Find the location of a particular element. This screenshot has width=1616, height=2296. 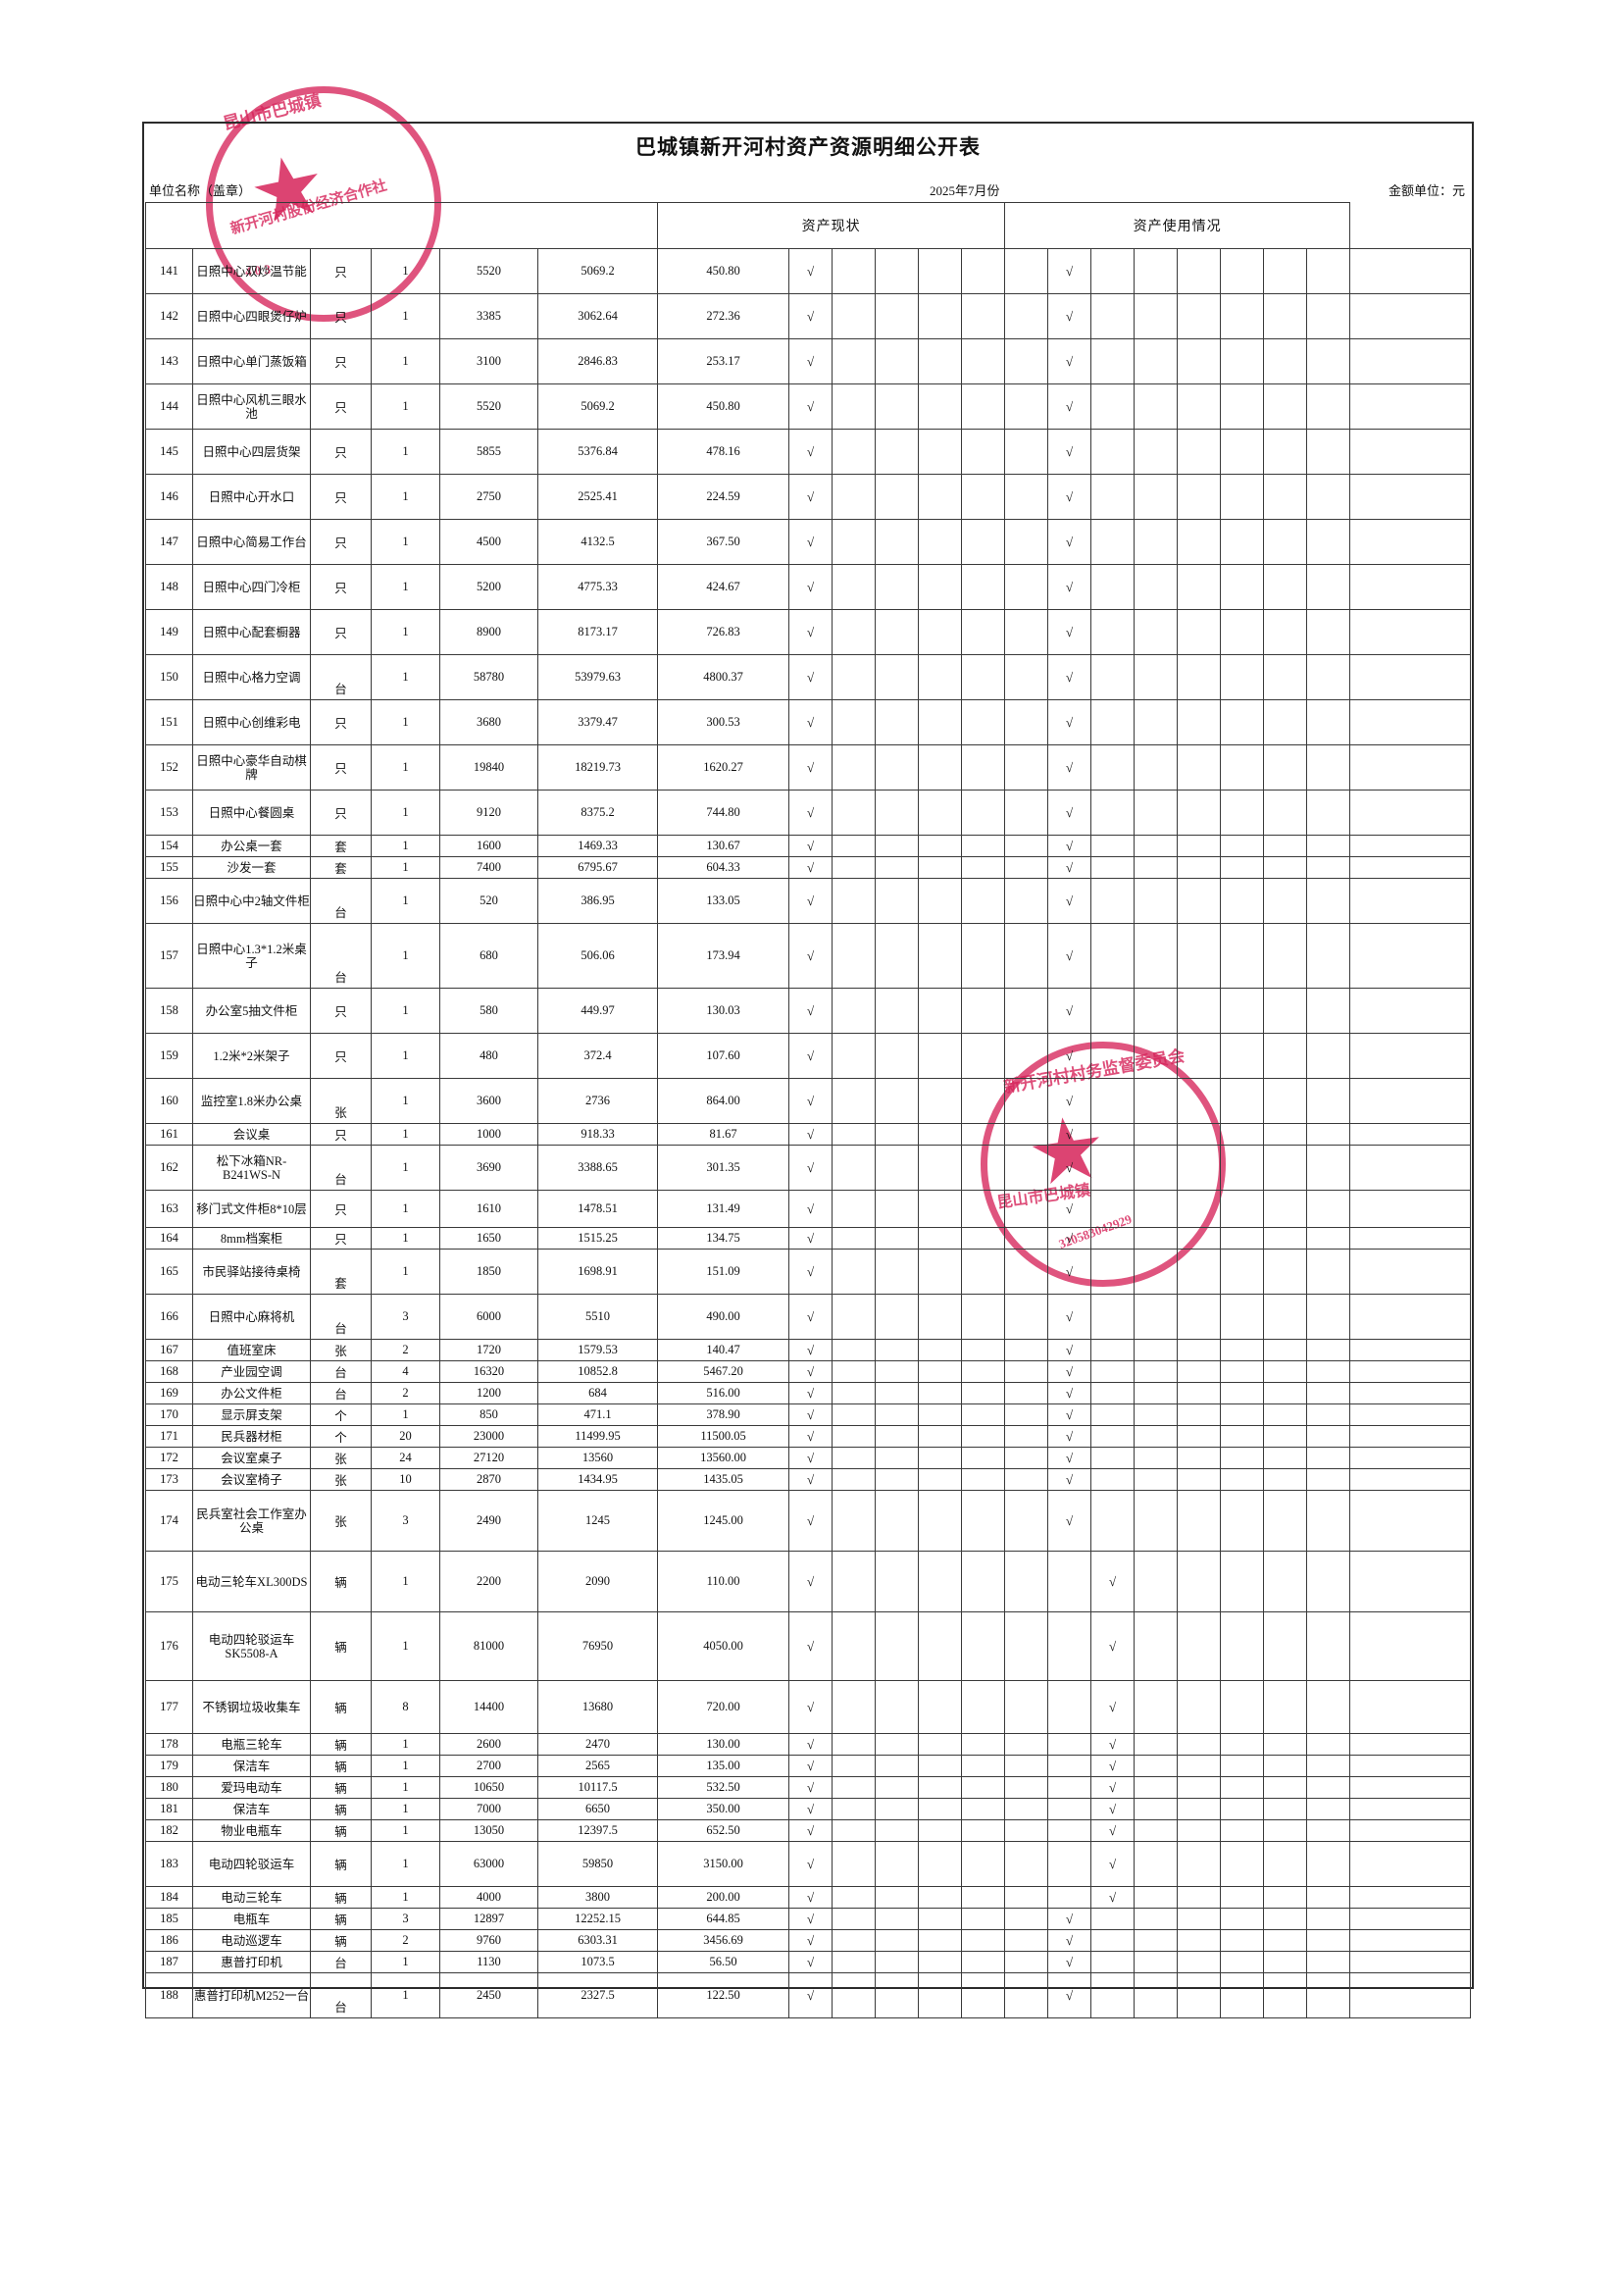

cell-序号: 159 is located at coordinates (169, 1056).